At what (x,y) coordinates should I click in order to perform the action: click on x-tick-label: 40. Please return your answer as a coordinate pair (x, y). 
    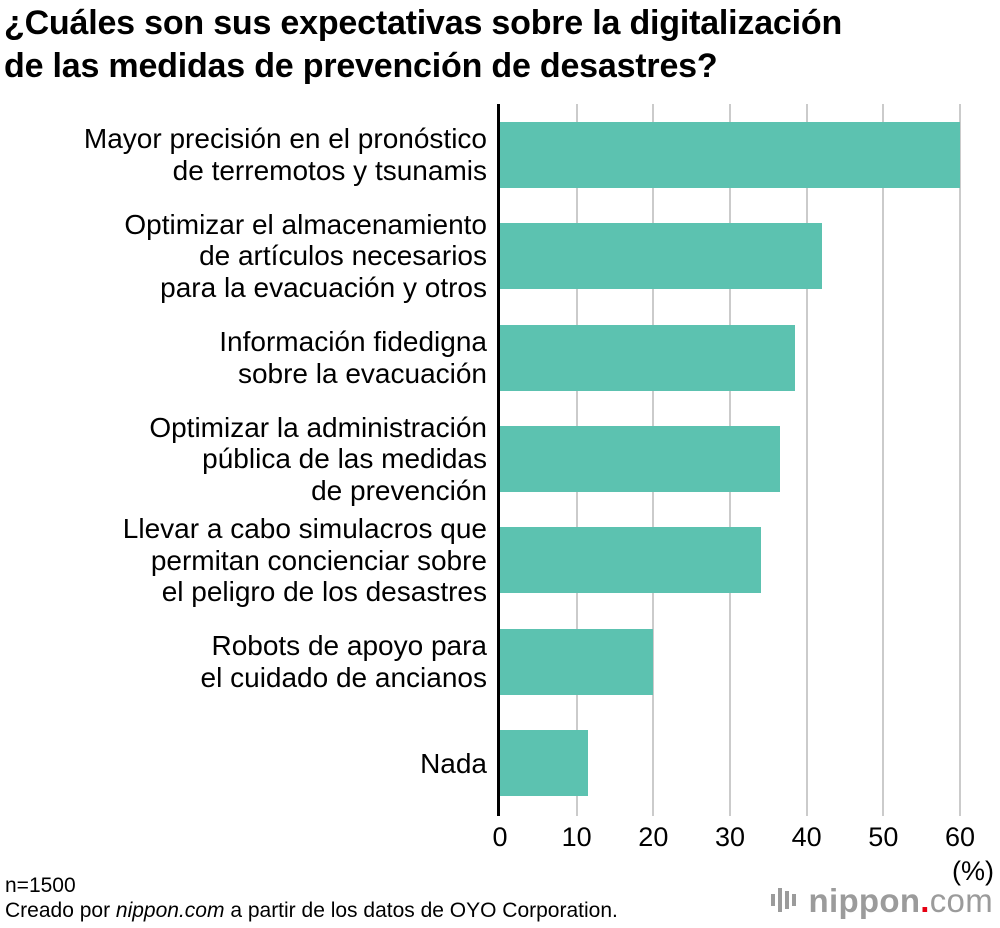
    Looking at the image, I should click on (806, 837).